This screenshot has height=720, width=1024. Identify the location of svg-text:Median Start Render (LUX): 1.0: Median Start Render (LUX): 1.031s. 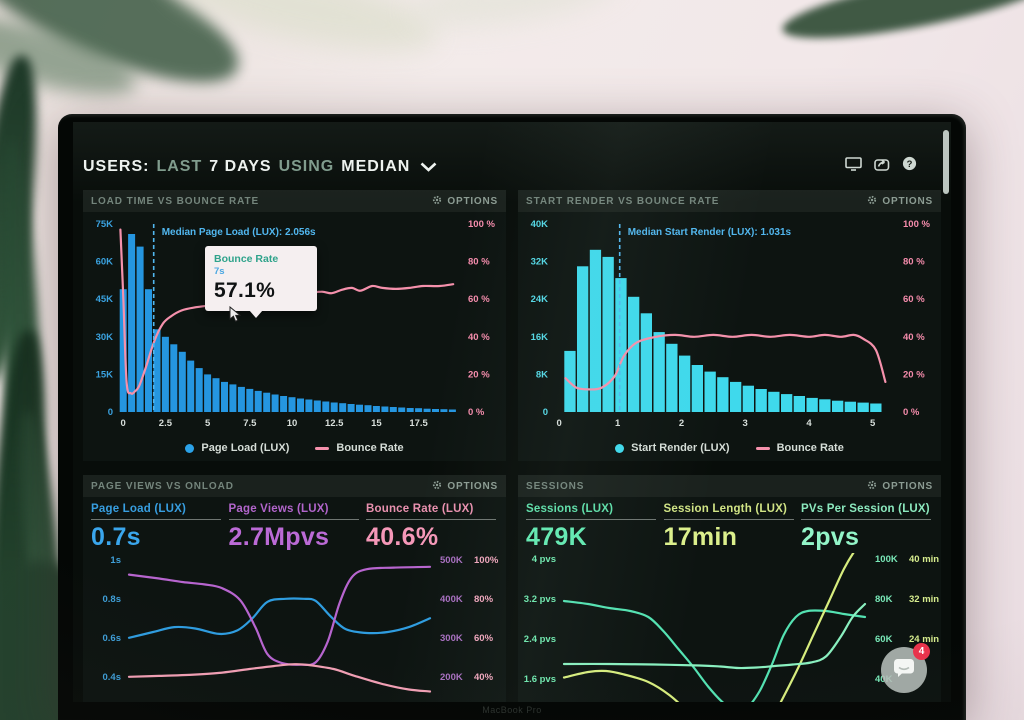
(710, 232).